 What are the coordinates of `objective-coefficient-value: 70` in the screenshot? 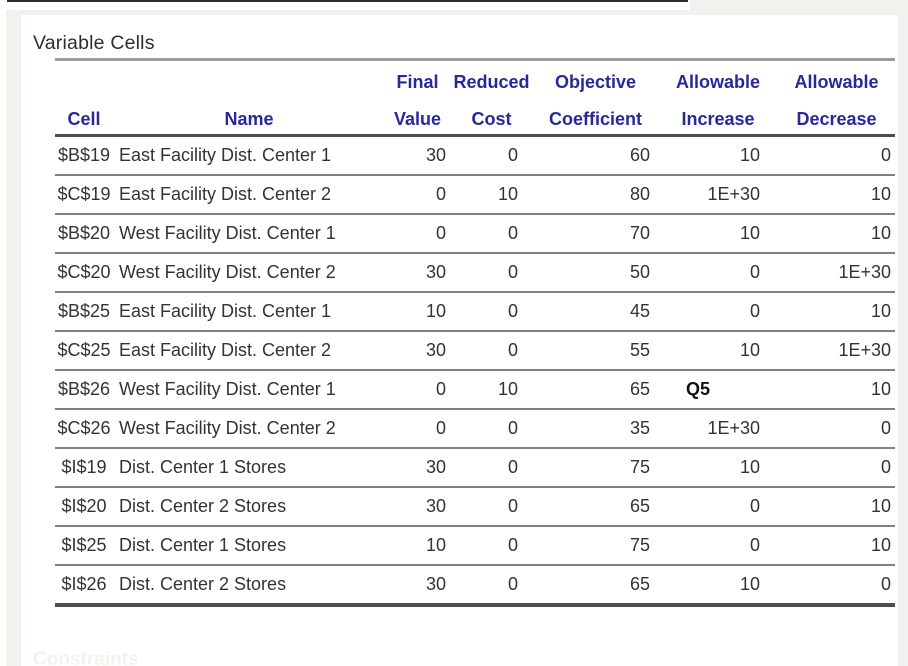 It's located at (595, 234).